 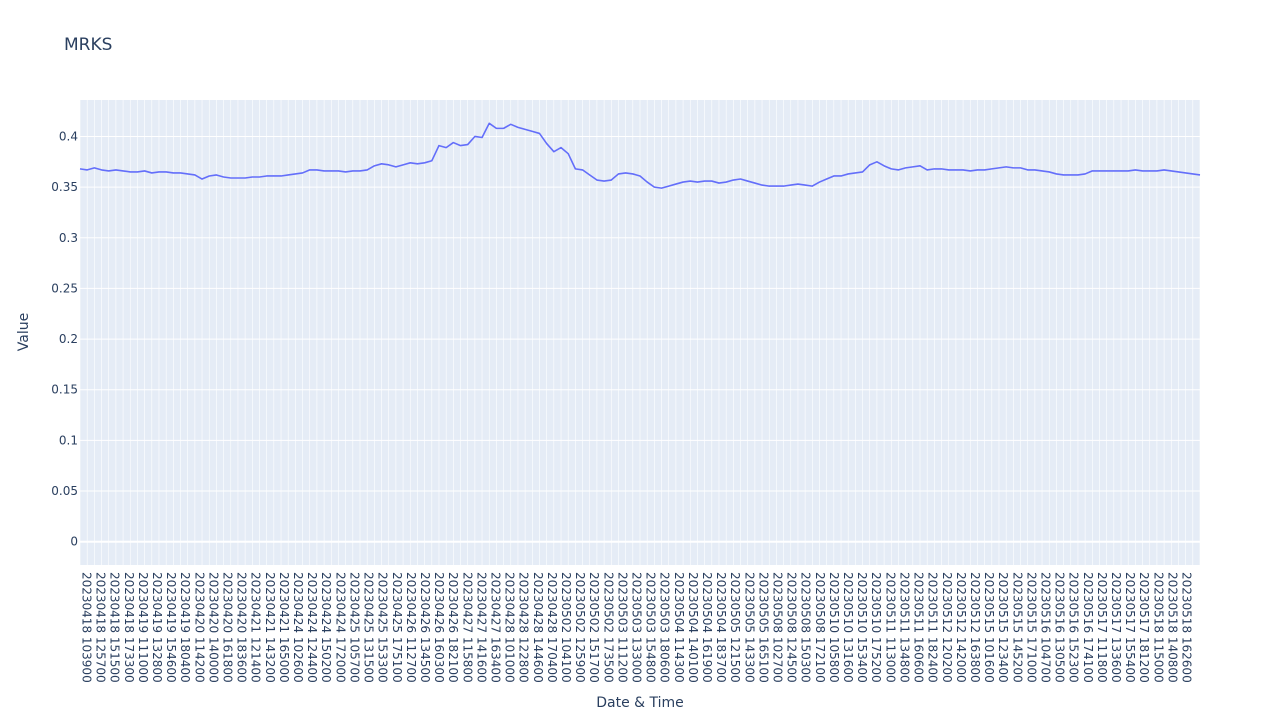 What do you see at coordinates (87, 627) in the screenshot?
I see `x-tick-label: 20230418 103900` at bounding box center [87, 627].